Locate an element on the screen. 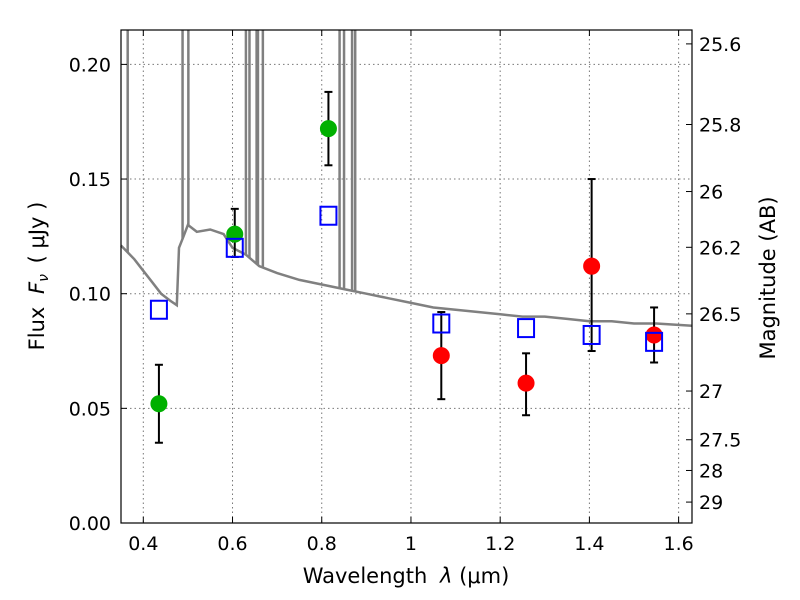 The height and width of the screenshot is (600, 800). y2-tick-label: 26.5 is located at coordinates (720, 315).